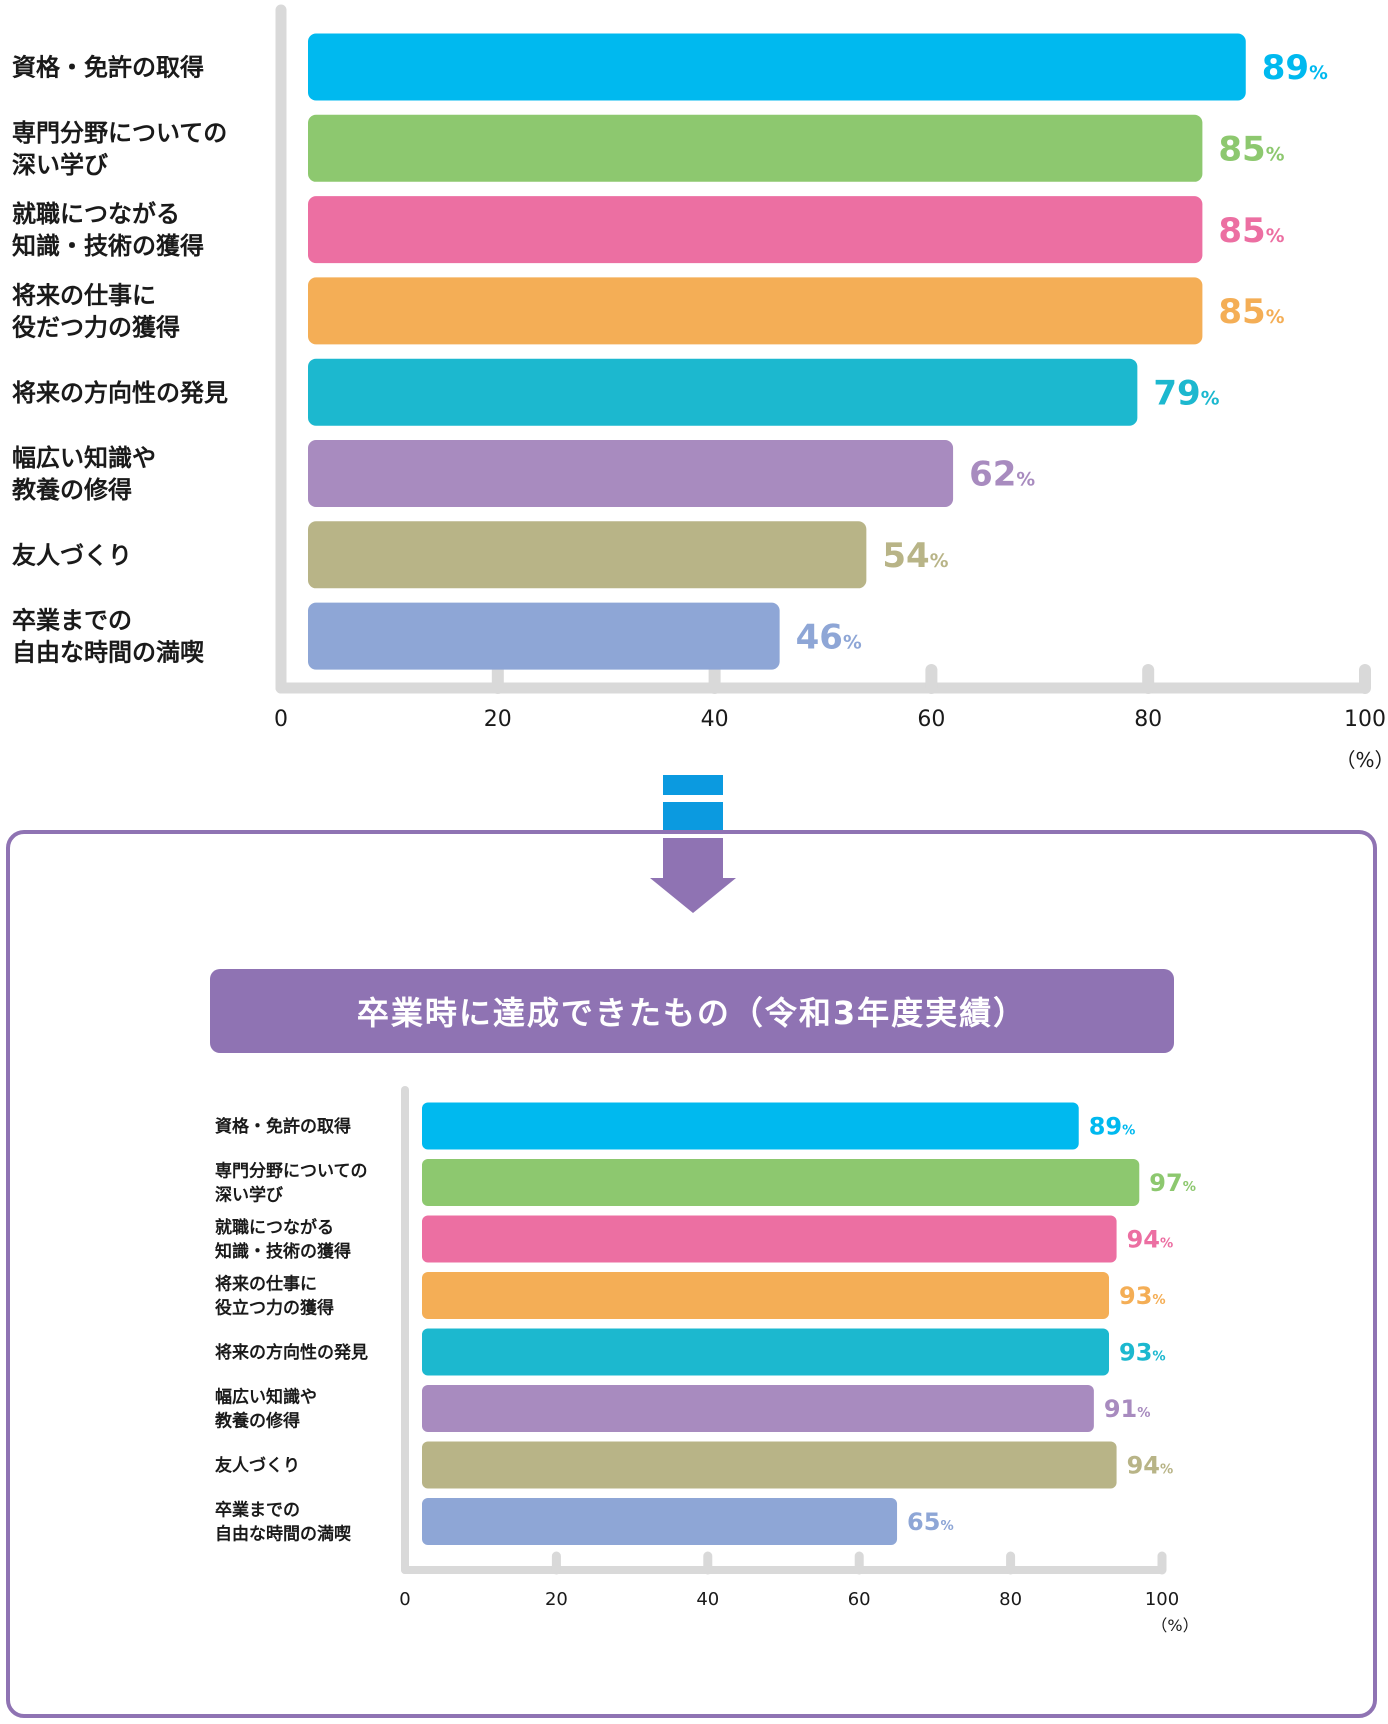 The image size is (1388, 1724). What do you see at coordinates (404, 1599) in the screenshot?
I see `chart-after-x-tick-label: 0` at bounding box center [404, 1599].